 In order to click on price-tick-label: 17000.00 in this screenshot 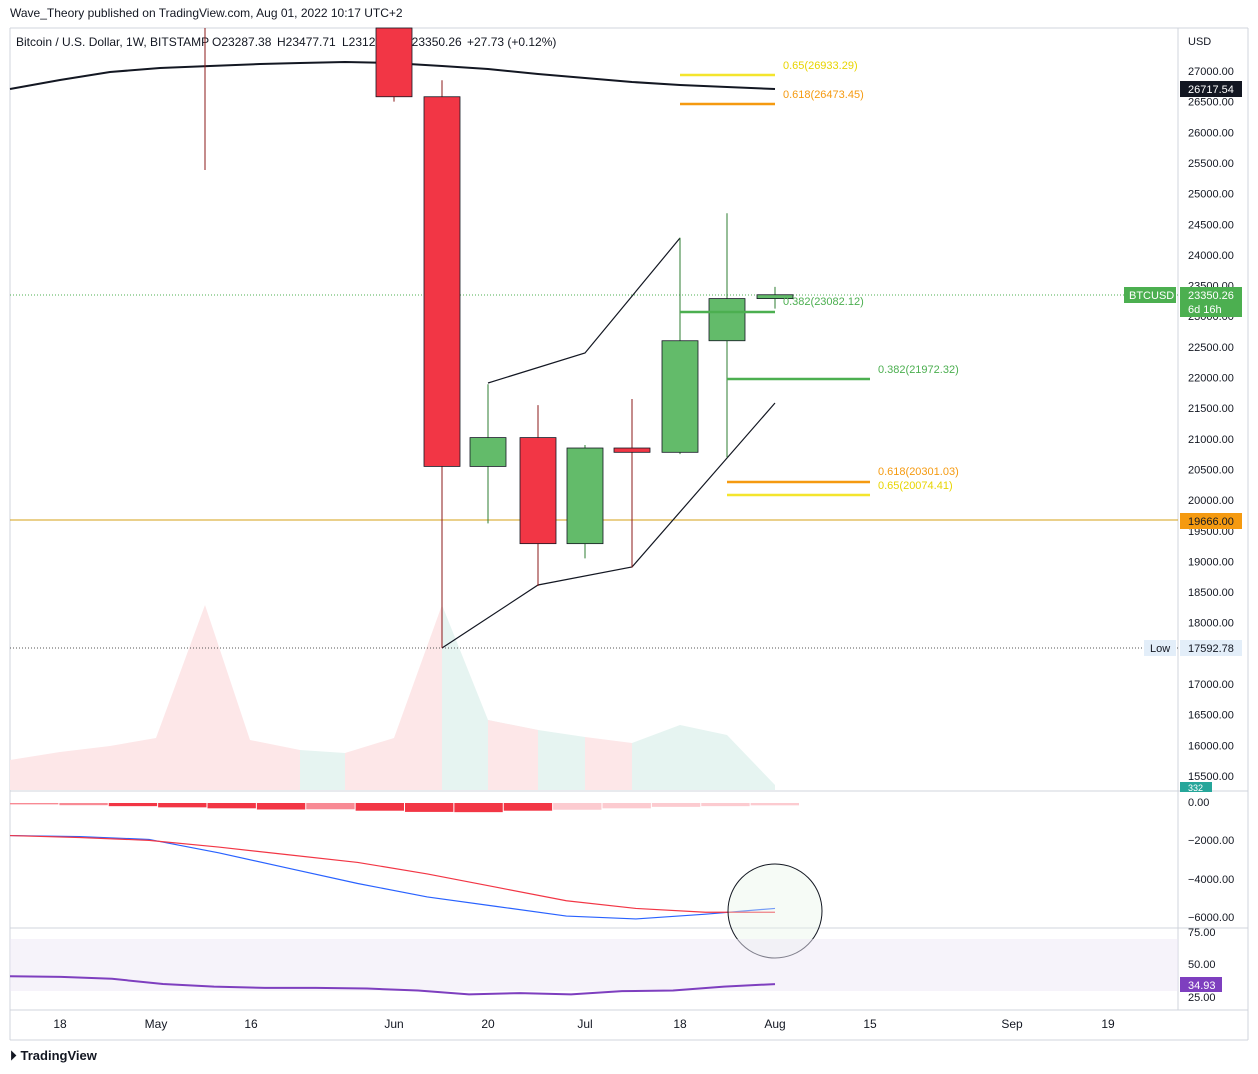, I will do `click(1211, 685)`.